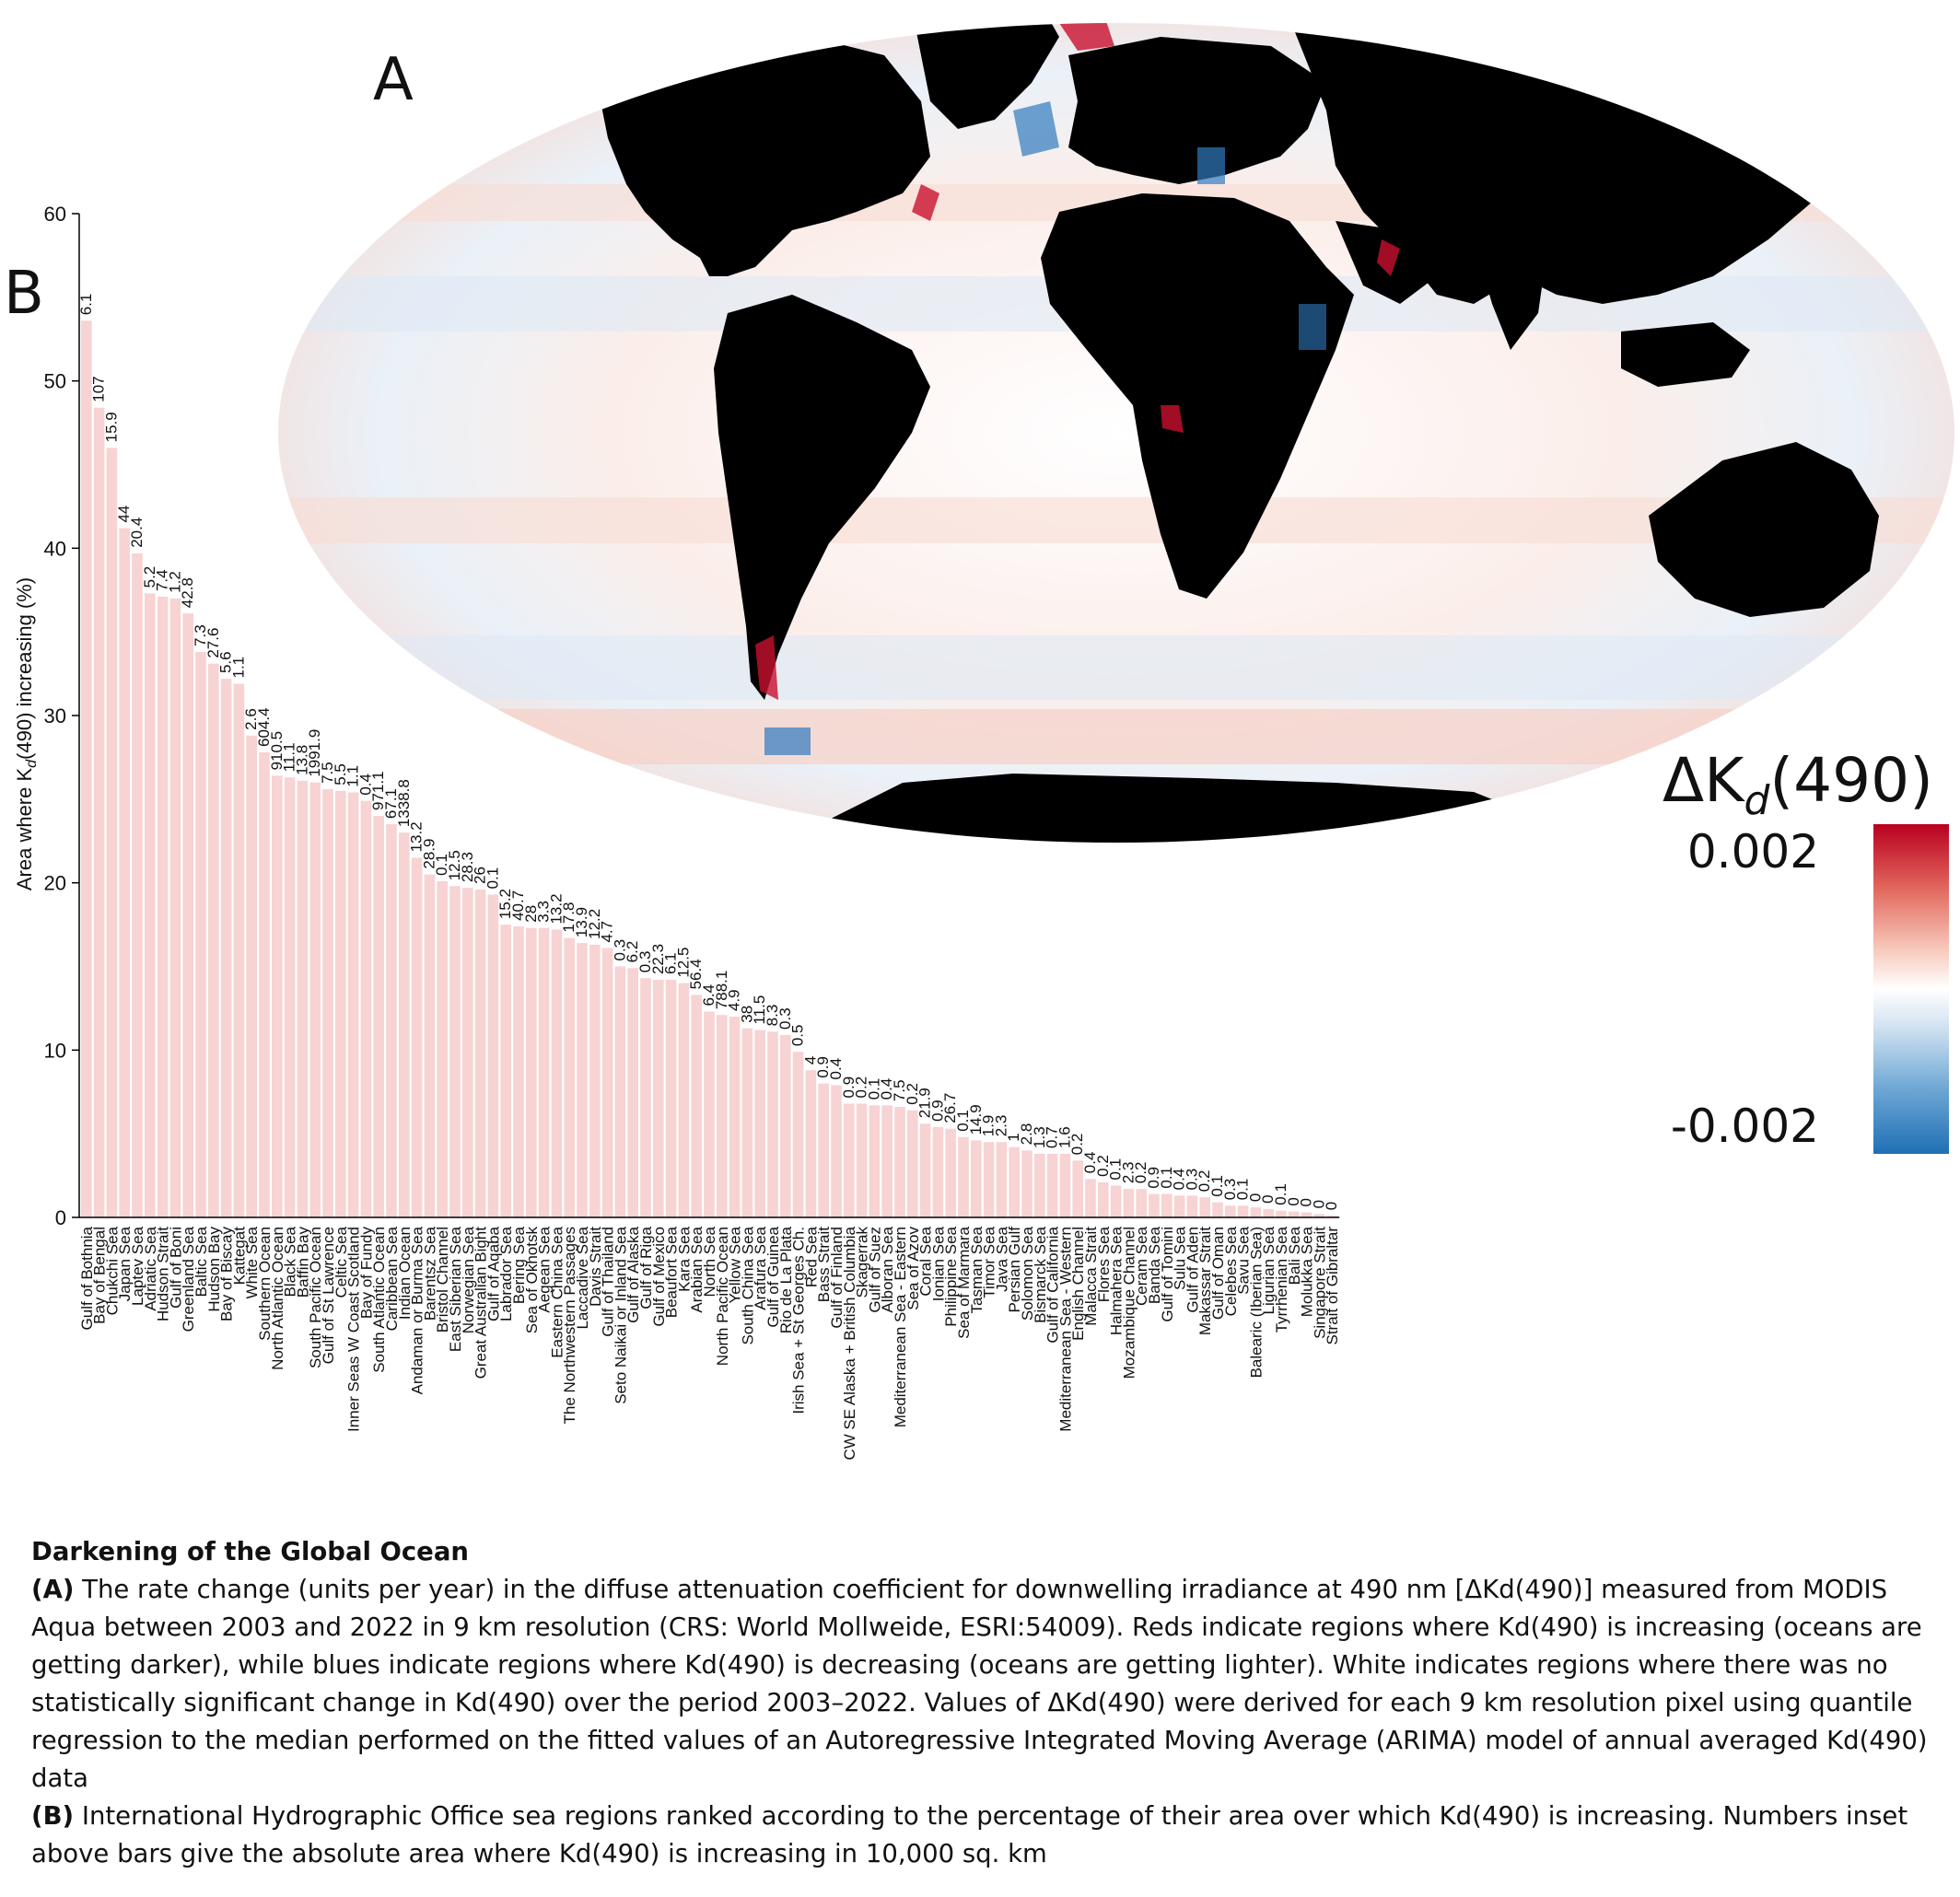 This screenshot has width=1960, height=1897. Describe the element at coordinates (379, 1300) in the screenshot. I see `x-tick-label: South Atlantic Ocean` at that location.